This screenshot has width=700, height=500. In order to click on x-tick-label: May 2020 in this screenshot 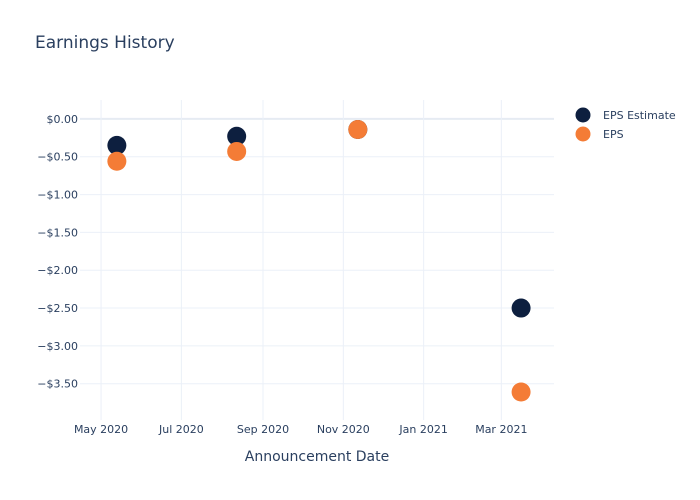, I will do `click(101, 429)`.